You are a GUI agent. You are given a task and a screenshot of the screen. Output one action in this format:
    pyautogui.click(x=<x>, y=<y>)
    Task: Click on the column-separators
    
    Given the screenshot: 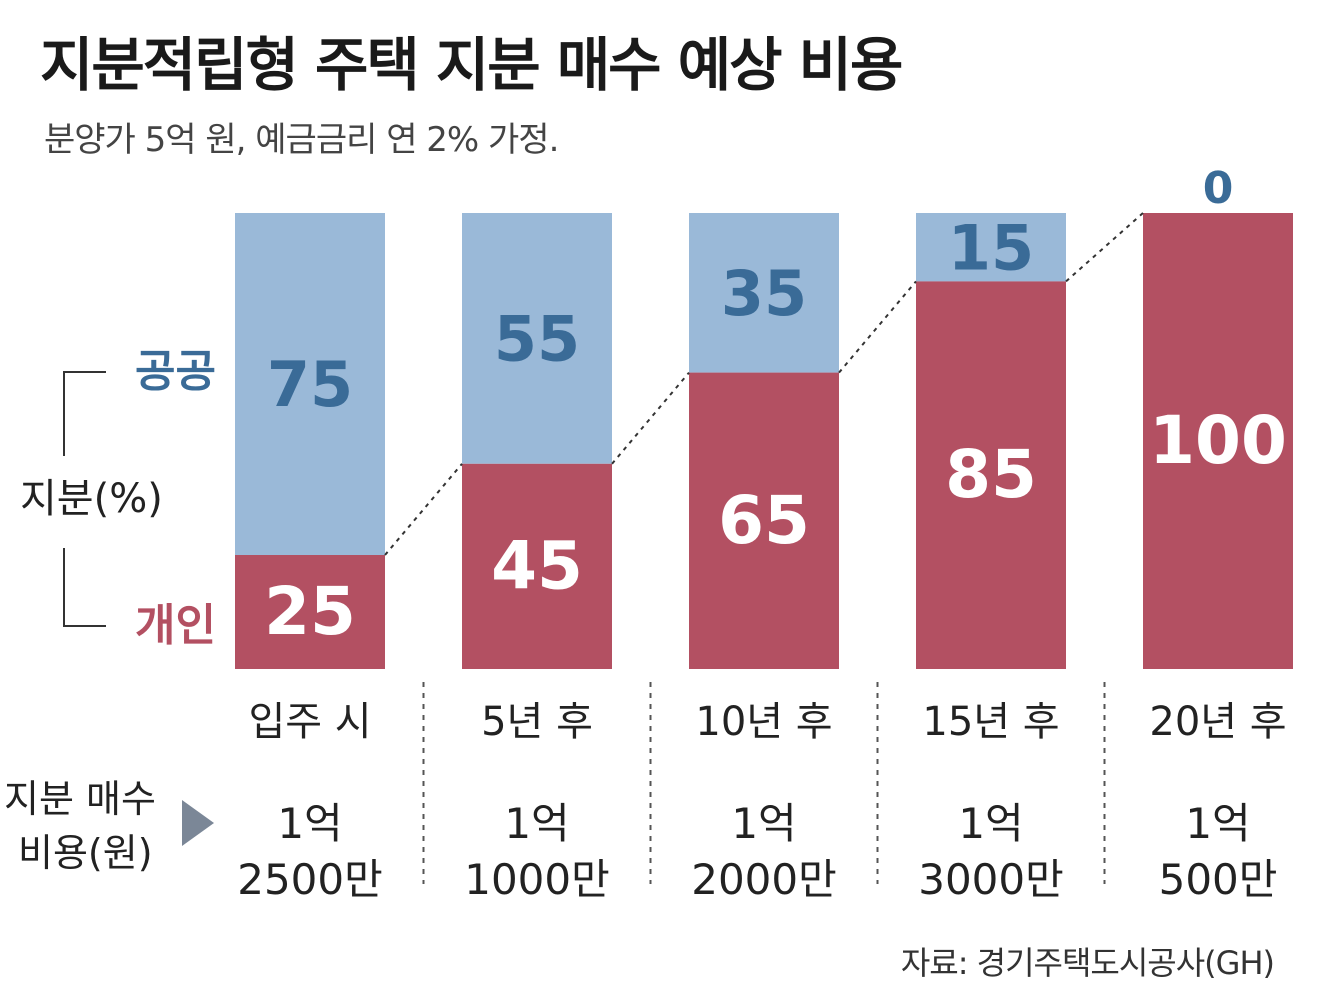 What is the action you would take?
    pyautogui.click(x=764, y=783)
    